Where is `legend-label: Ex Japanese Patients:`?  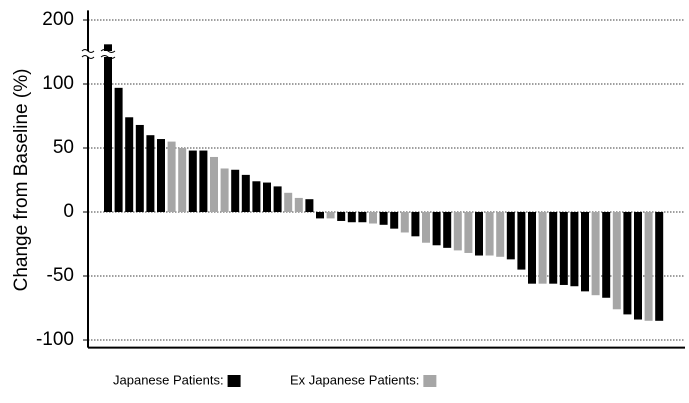 legend-label: Ex Japanese Patients: is located at coordinates (354, 379).